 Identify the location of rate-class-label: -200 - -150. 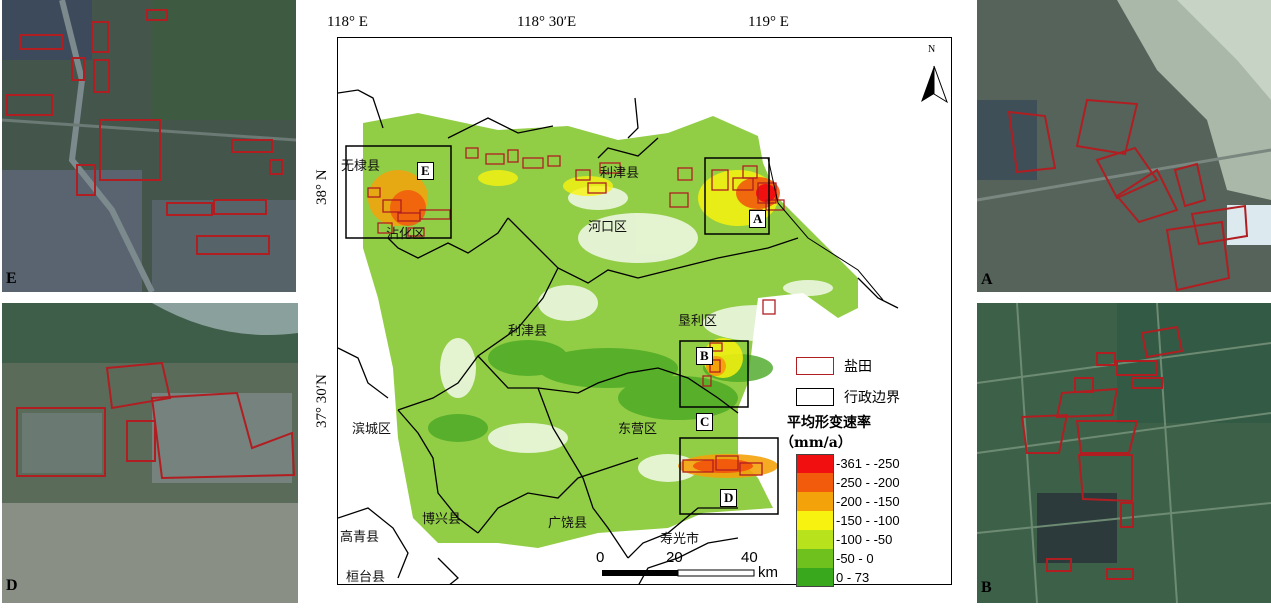
(868, 501).